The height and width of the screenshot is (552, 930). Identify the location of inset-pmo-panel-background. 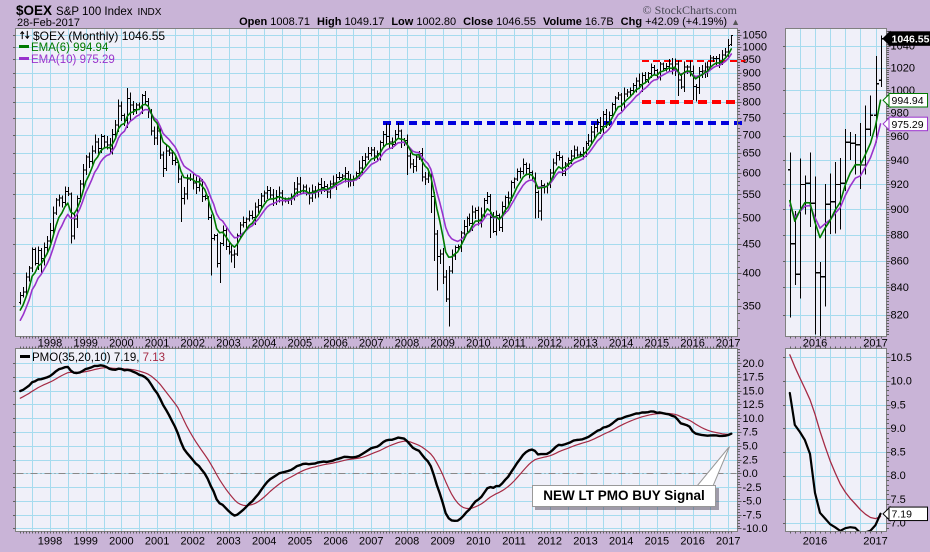
(836, 440).